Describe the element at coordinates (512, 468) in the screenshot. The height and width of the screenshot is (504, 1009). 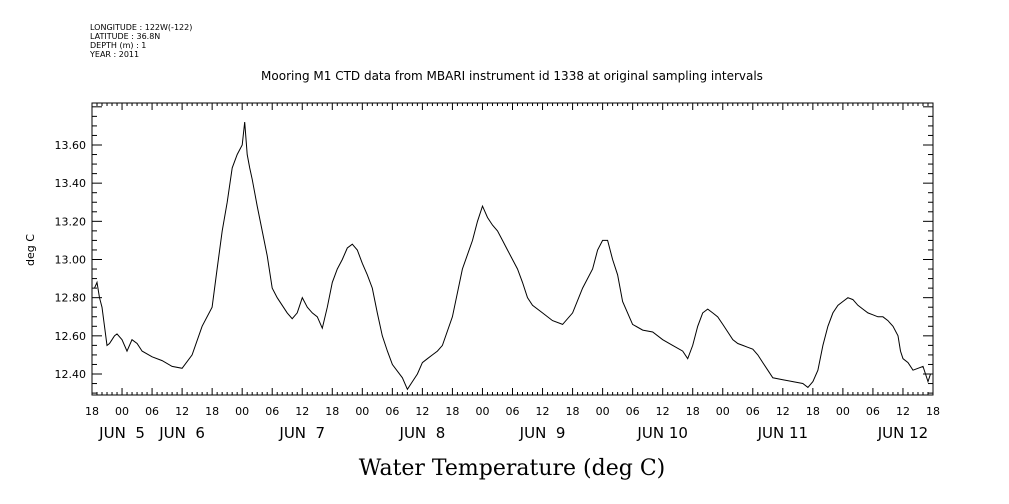
I see `x-axis-title: Water Temperature (deg C)` at that location.